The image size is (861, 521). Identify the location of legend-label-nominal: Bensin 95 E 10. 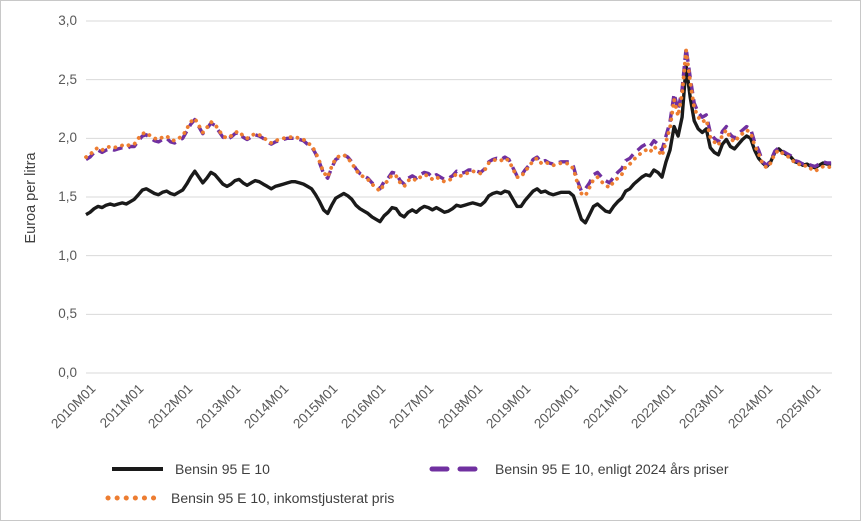
(222, 468).